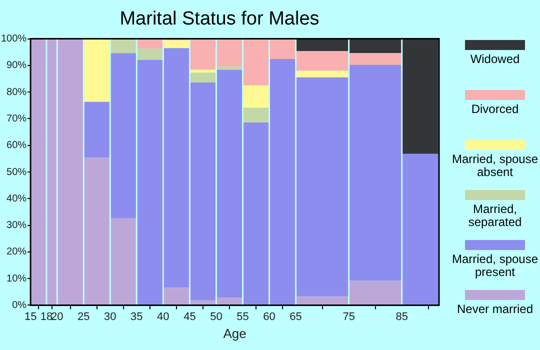 The height and width of the screenshot is (350, 540). What do you see at coordinates (495, 265) in the screenshot?
I see `legend-label: Married, spouse present` at bounding box center [495, 265].